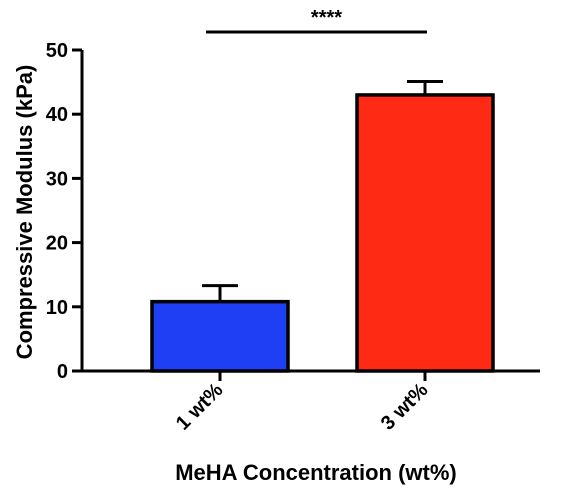 The width and height of the screenshot is (571, 497). Describe the element at coordinates (57, 244) in the screenshot. I see `y-tick-label: 20` at that location.